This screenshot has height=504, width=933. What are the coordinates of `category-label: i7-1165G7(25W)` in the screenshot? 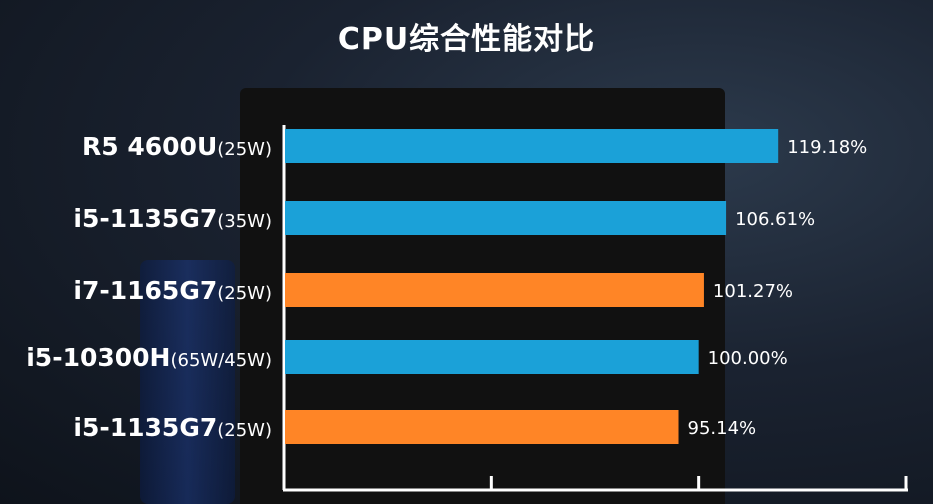 It's located at (172, 290).